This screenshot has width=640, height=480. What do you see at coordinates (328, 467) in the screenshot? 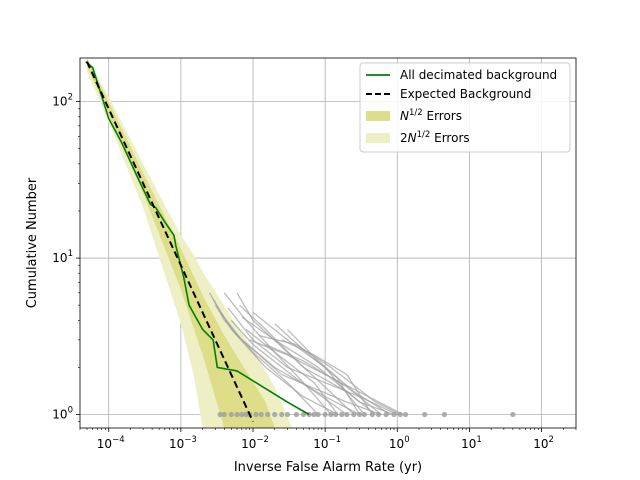
I see `x-axis-label: Inverse False Alarm Rate (yr)` at bounding box center [328, 467].